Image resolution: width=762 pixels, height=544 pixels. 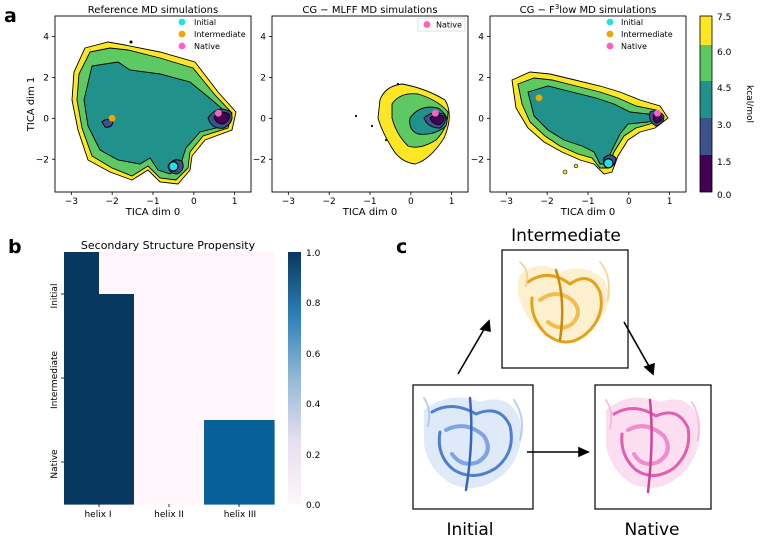 What do you see at coordinates (653, 445) in the screenshot?
I see `native-protein-image` at bounding box center [653, 445].